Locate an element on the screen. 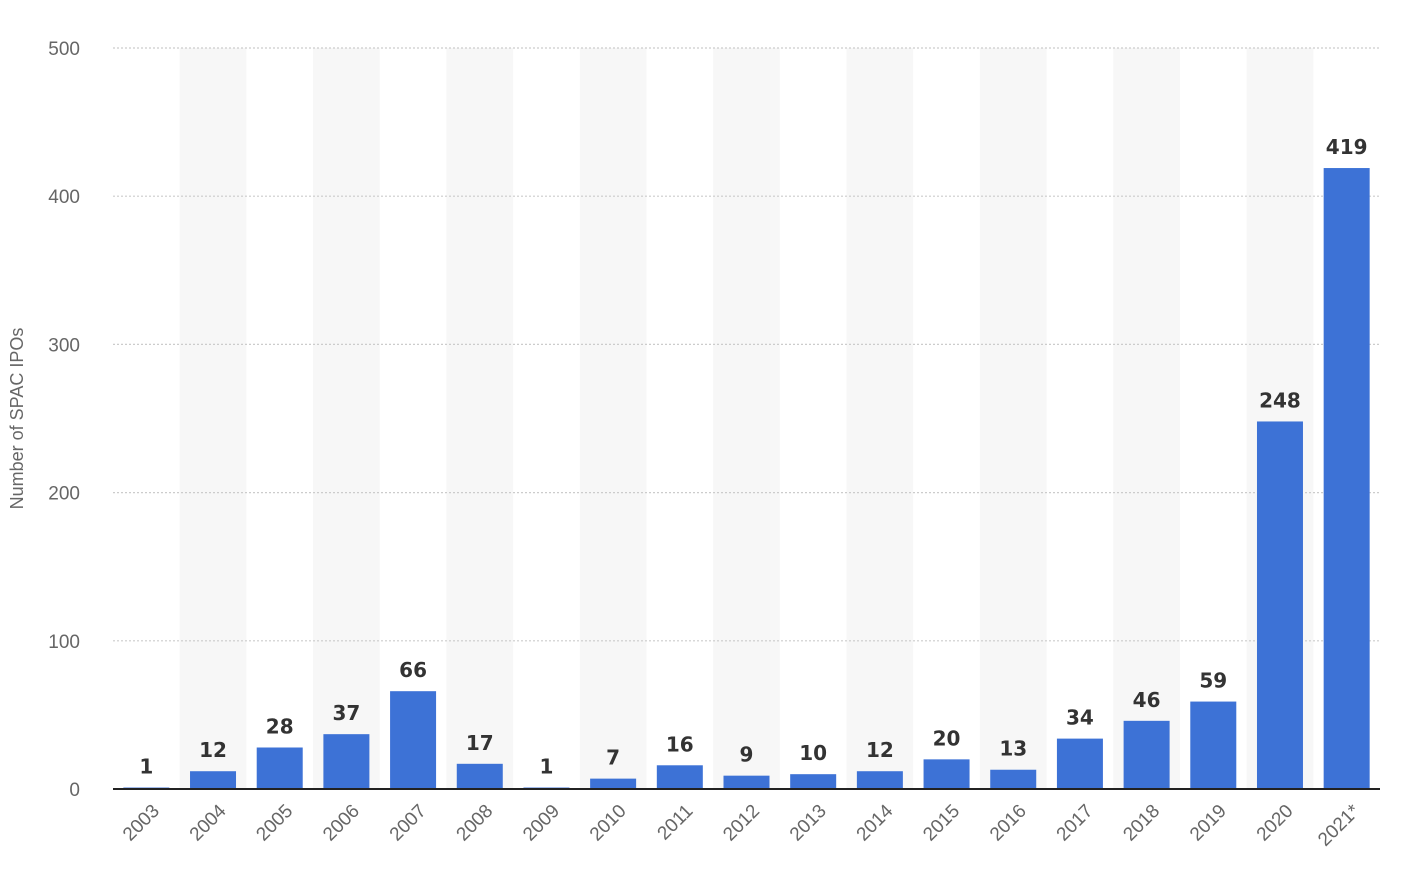 This screenshot has width=1410, height=896. x-tick-label: 2019 is located at coordinates (1208, 823).